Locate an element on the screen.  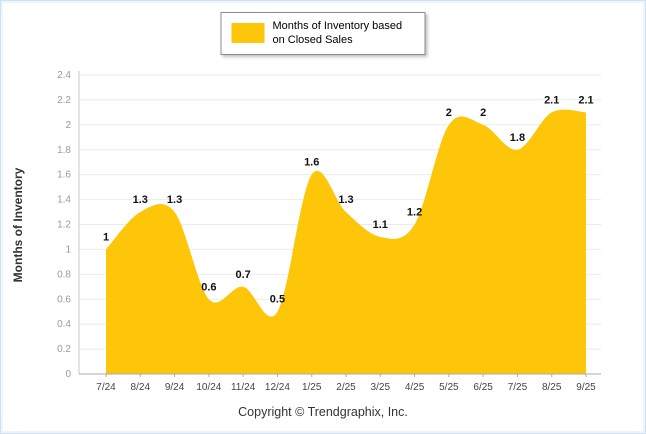
svg-text: 0 is located at coordinates (68, 374).